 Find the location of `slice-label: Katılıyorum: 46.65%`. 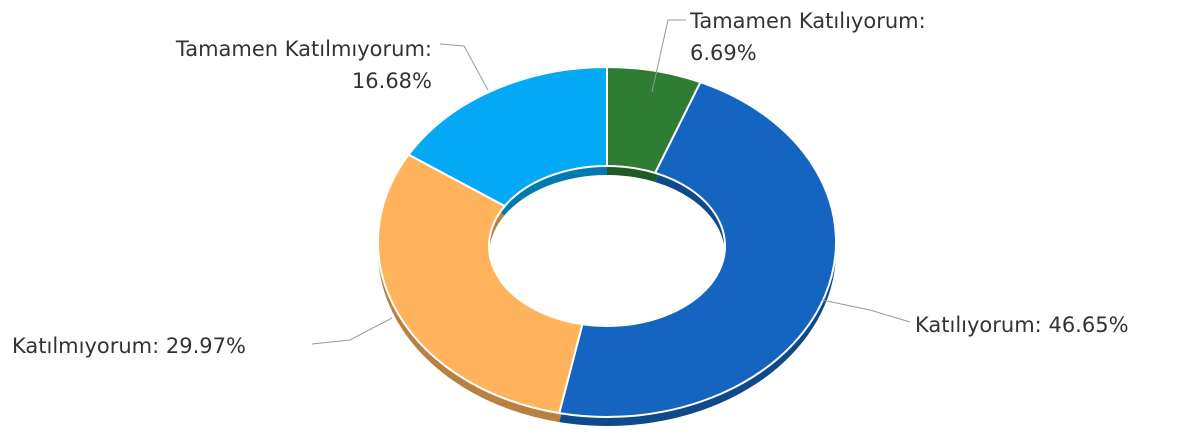

slice-label: Katılıyorum: 46.65% is located at coordinates (1022, 325).